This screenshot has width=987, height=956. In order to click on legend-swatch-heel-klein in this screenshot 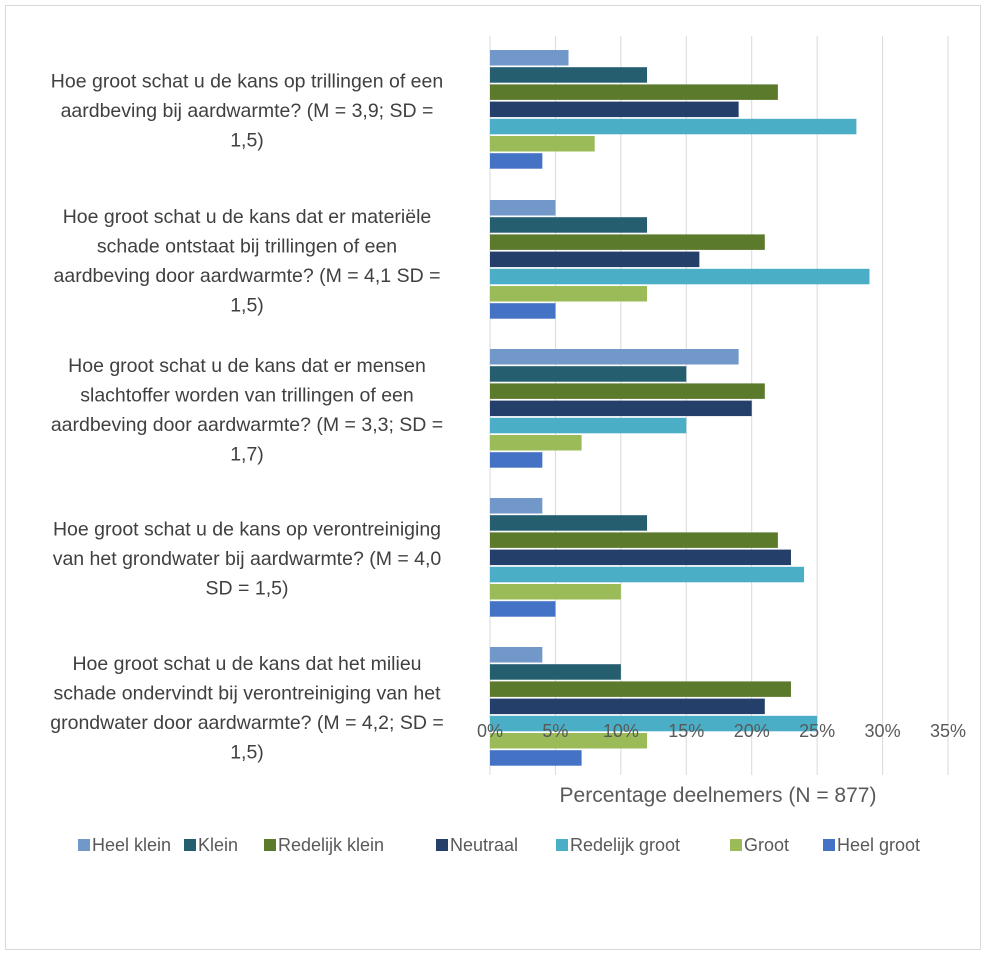, I will do `click(84, 845)`.